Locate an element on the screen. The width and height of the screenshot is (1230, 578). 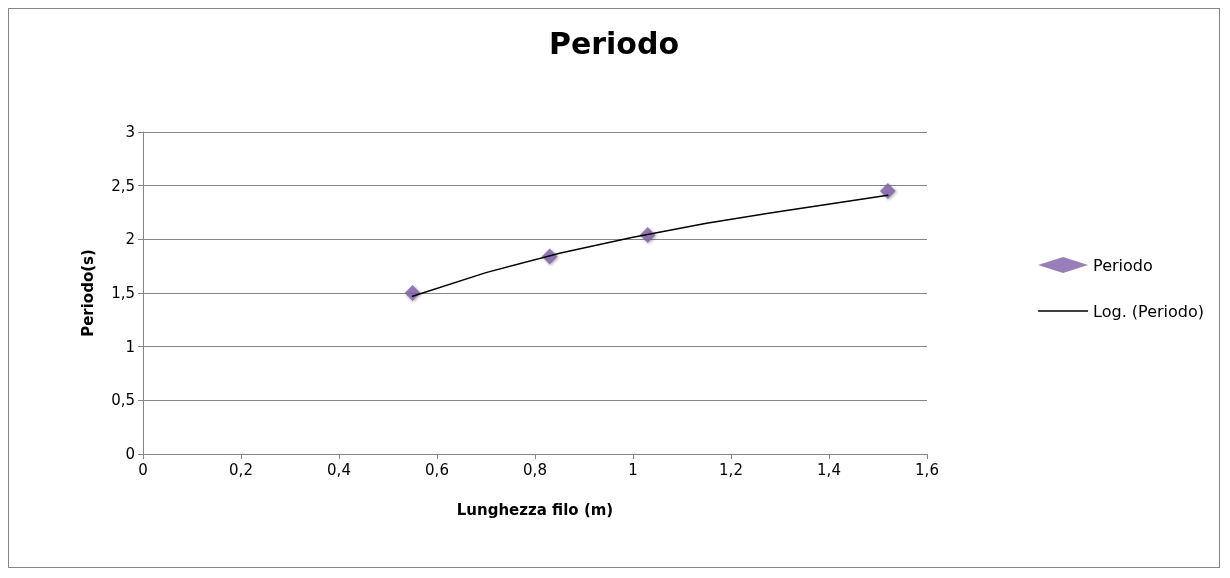
x-tick-label: 0 is located at coordinates (143, 469).